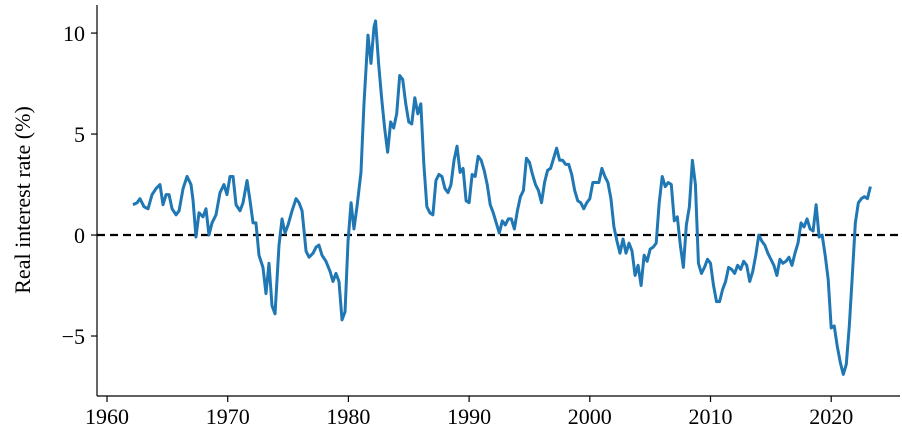  Describe the element at coordinates (79, 235) in the screenshot. I see `y-tick-label: 0` at that location.